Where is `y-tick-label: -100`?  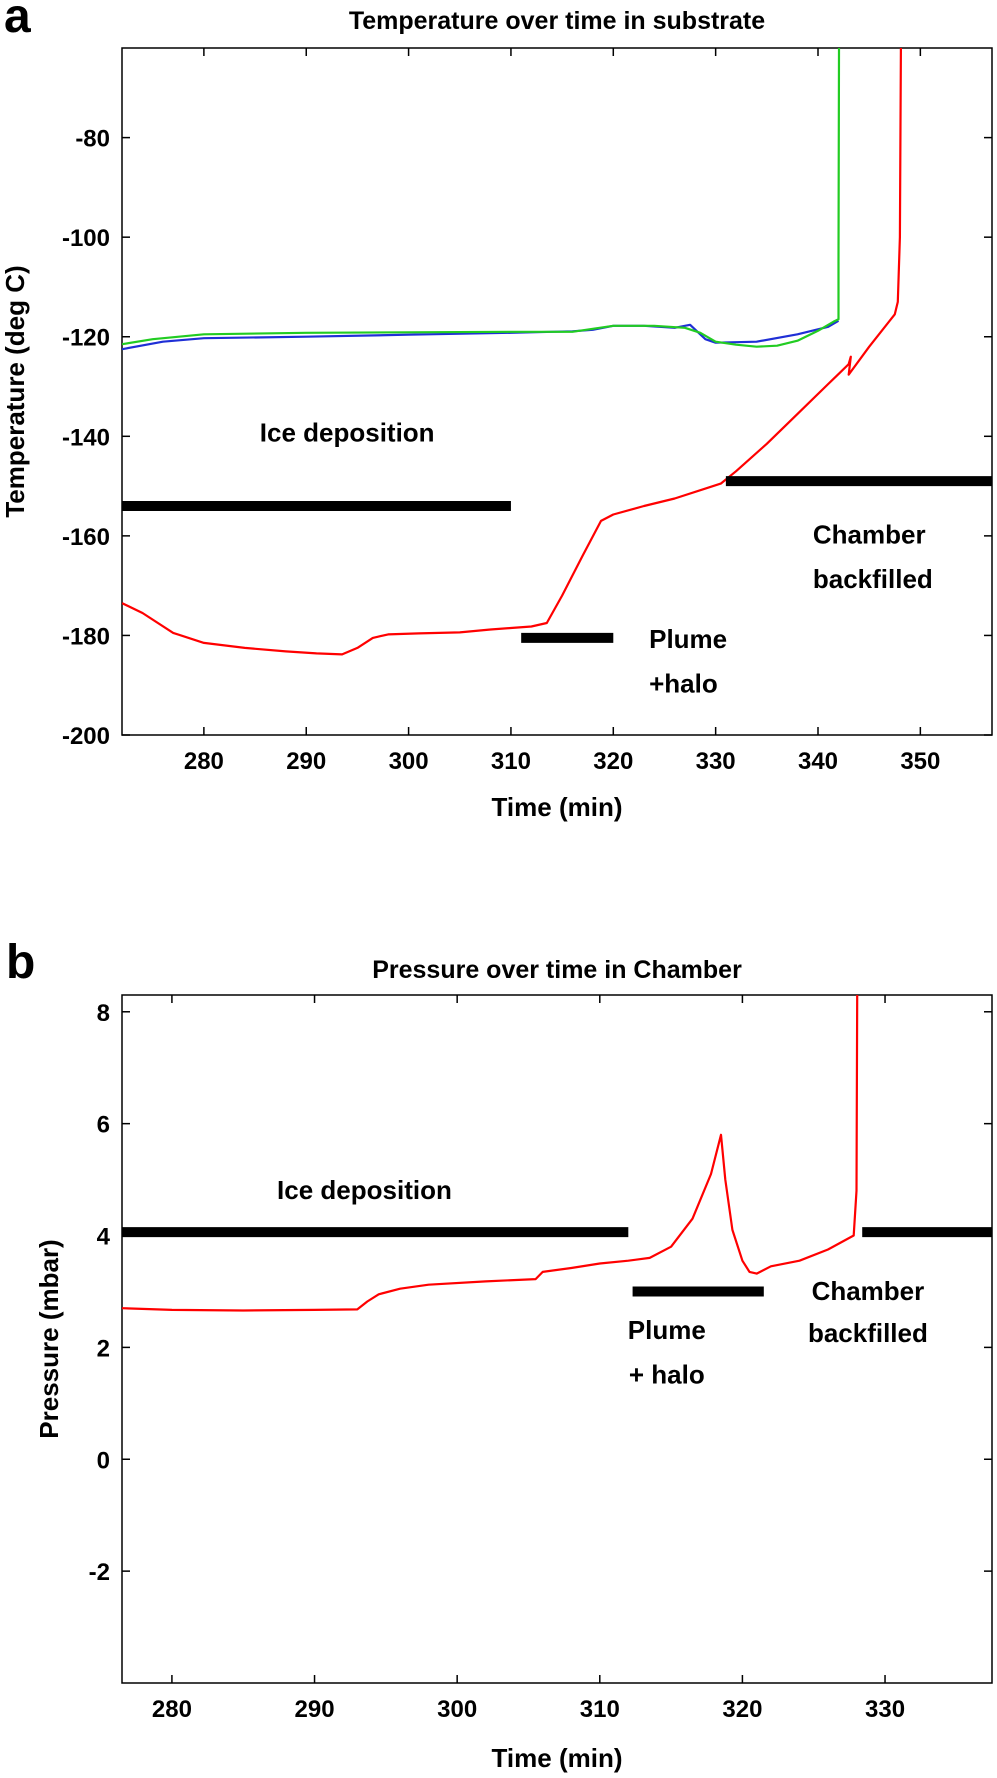 y-tick-label: -100 is located at coordinates (86, 238).